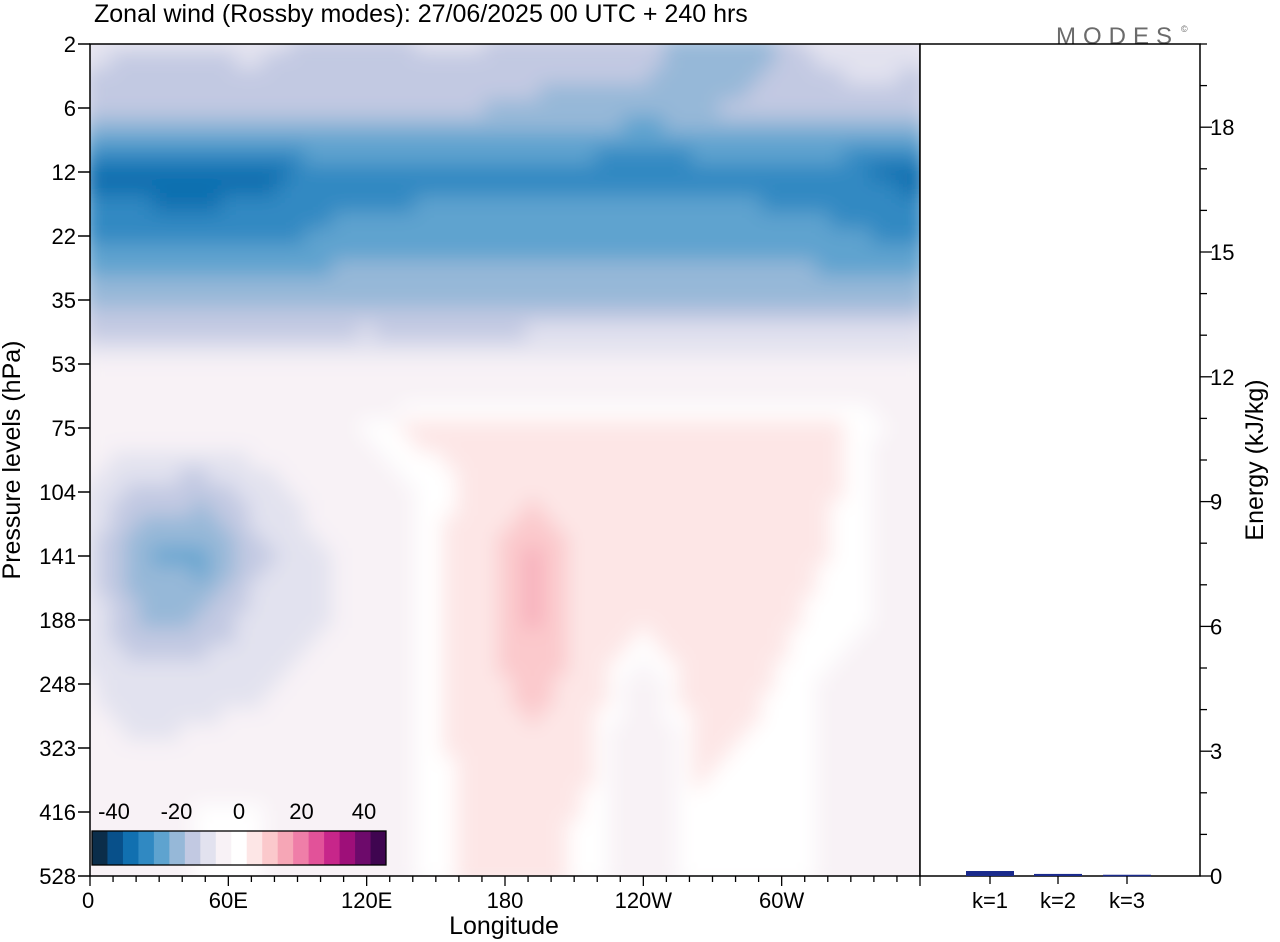  I want to click on energy-tick-label: 0, so click(1216, 876).